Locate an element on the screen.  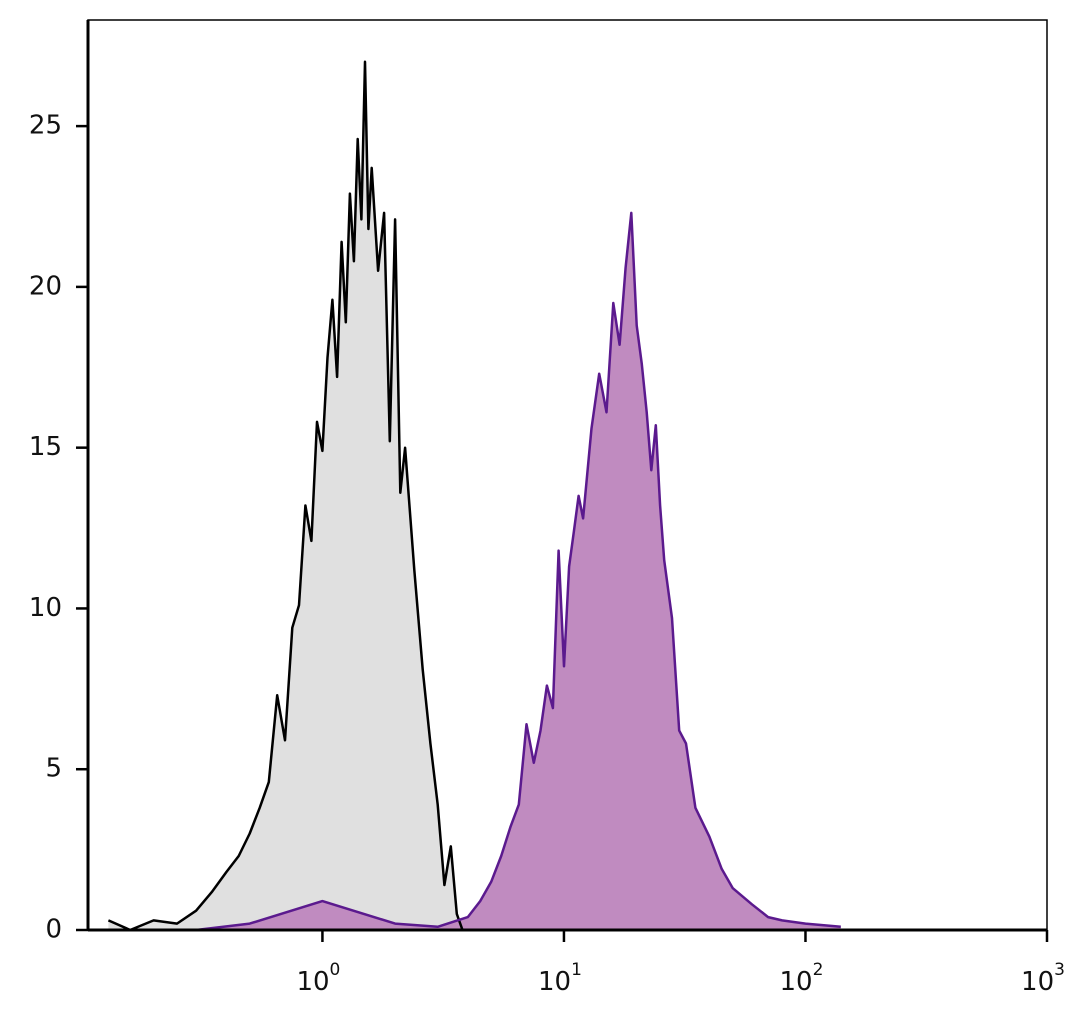
x-tick-label: 10² is located at coordinates (802, 978).